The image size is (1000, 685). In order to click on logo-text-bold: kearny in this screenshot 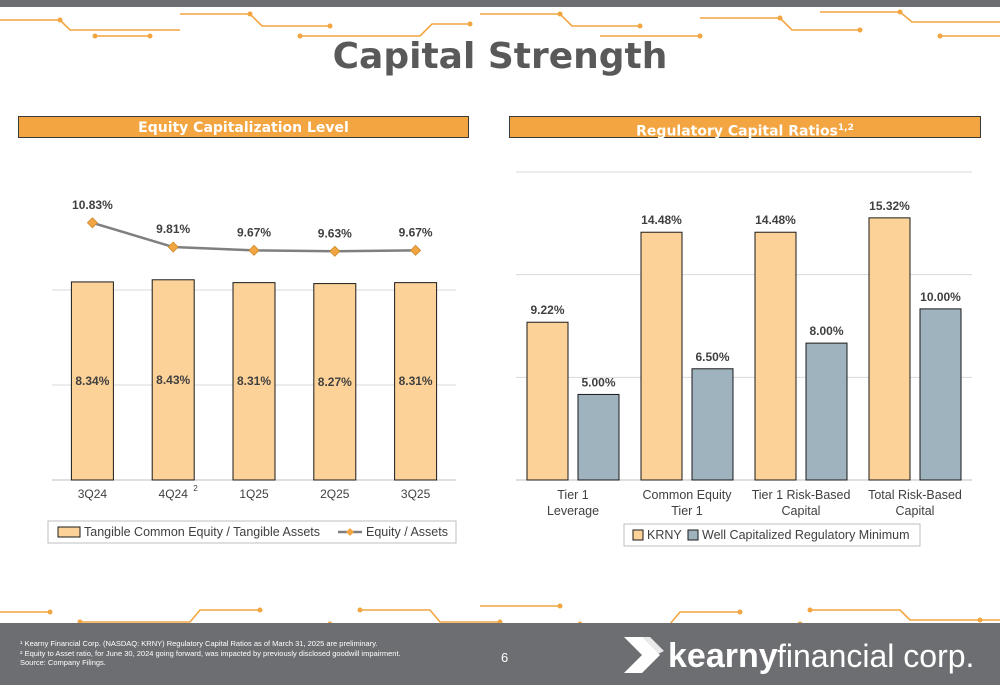, I will do `click(723, 656)`.